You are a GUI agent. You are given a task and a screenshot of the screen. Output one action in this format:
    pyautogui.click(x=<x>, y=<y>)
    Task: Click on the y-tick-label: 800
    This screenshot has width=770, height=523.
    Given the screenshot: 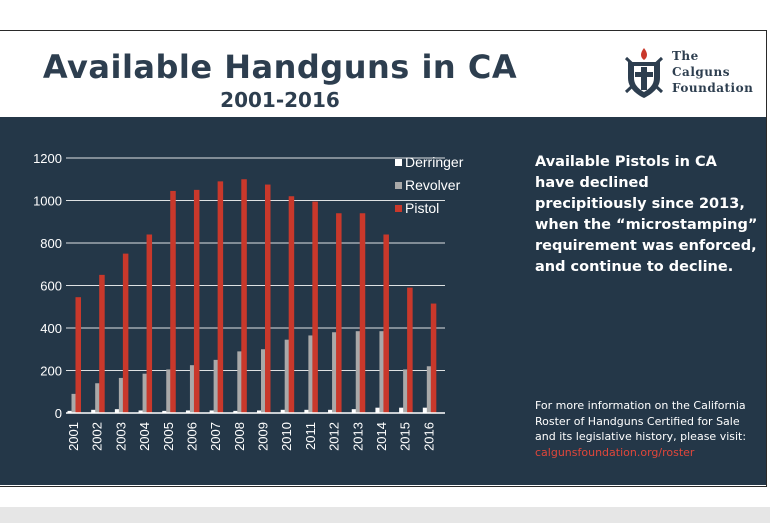 What is the action you would take?
    pyautogui.click(x=51, y=243)
    